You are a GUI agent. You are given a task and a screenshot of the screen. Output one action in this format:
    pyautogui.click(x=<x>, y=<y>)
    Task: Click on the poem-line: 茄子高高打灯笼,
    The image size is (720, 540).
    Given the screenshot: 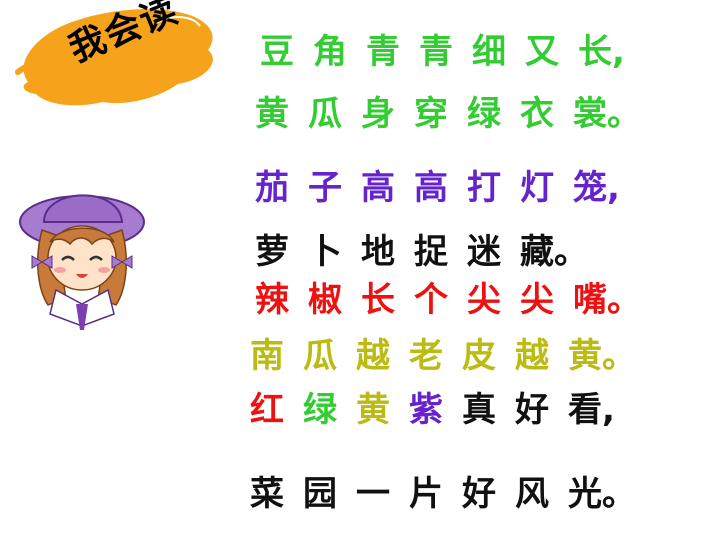 What is the action you would take?
    pyautogui.click(x=440, y=184)
    